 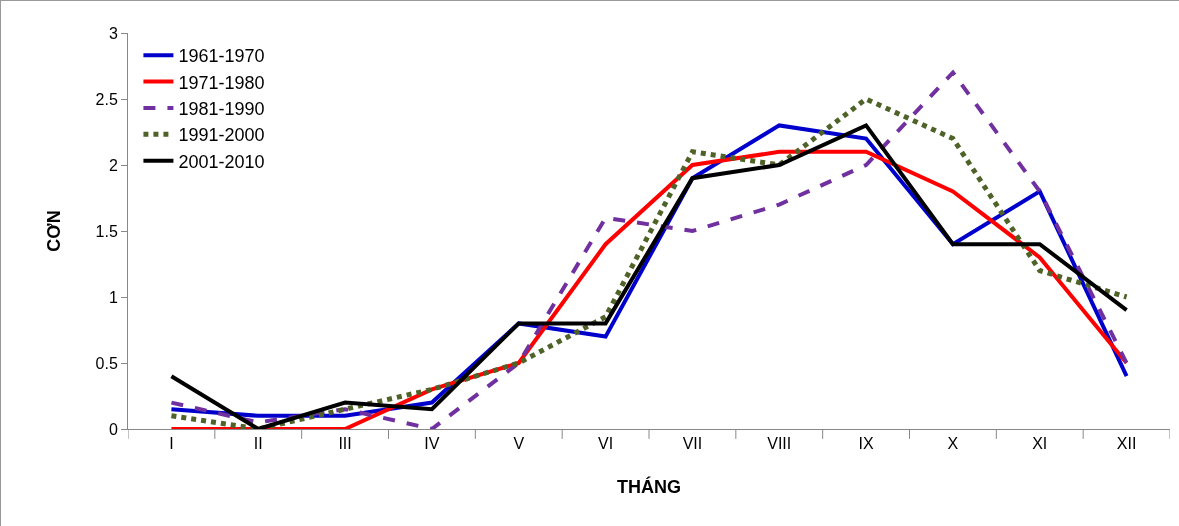 I want to click on y-tick-label: 0, so click(x=113, y=429).